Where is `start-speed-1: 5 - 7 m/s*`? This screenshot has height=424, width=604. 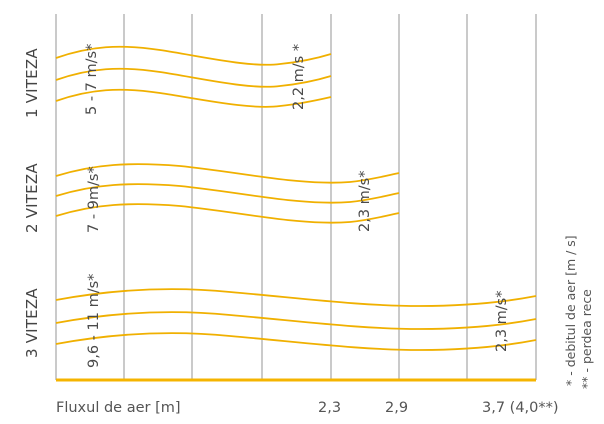 start-speed-1: 5 - 7 m/s* is located at coordinates (92, 79).